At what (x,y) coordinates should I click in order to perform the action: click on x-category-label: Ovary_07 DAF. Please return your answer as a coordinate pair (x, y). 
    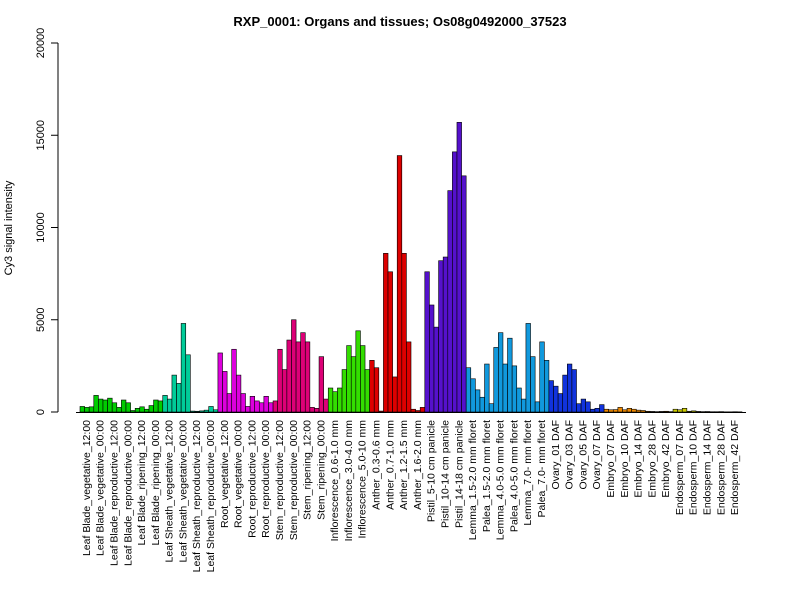
    Looking at the image, I should click on (597, 454).